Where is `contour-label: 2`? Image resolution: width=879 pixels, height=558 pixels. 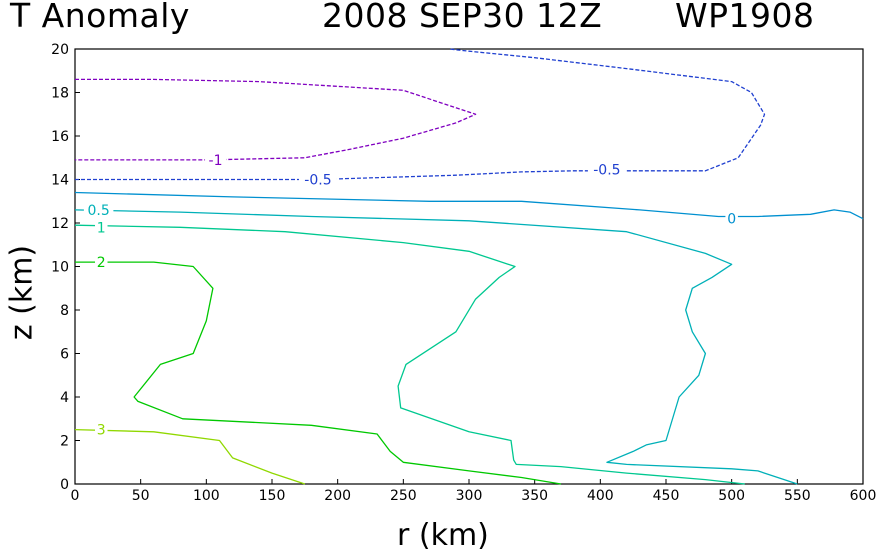
contour-label: 2 is located at coordinates (101, 263).